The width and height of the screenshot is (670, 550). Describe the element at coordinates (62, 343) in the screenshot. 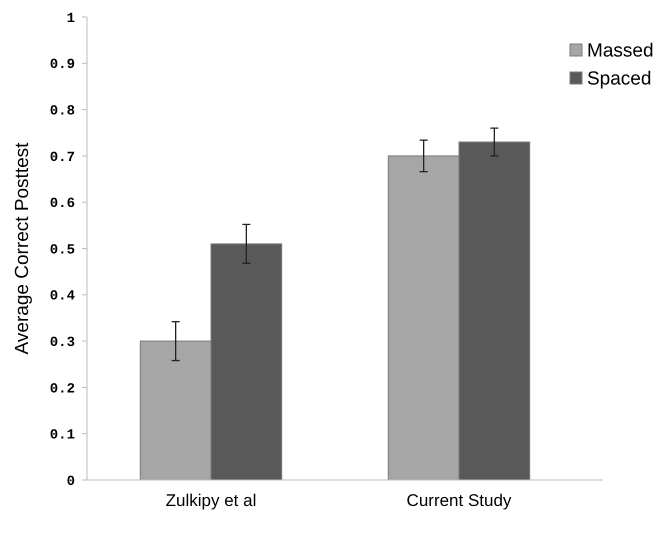

I see `y-tick-label: 0.3` at that location.